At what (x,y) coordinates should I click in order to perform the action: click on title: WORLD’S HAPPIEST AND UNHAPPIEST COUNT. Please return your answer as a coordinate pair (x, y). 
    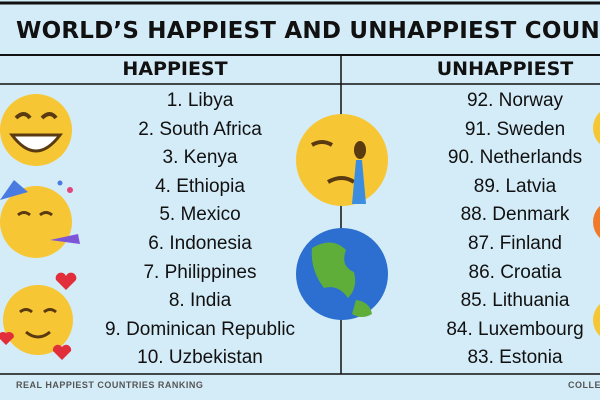
    Looking at the image, I should click on (308, 31).